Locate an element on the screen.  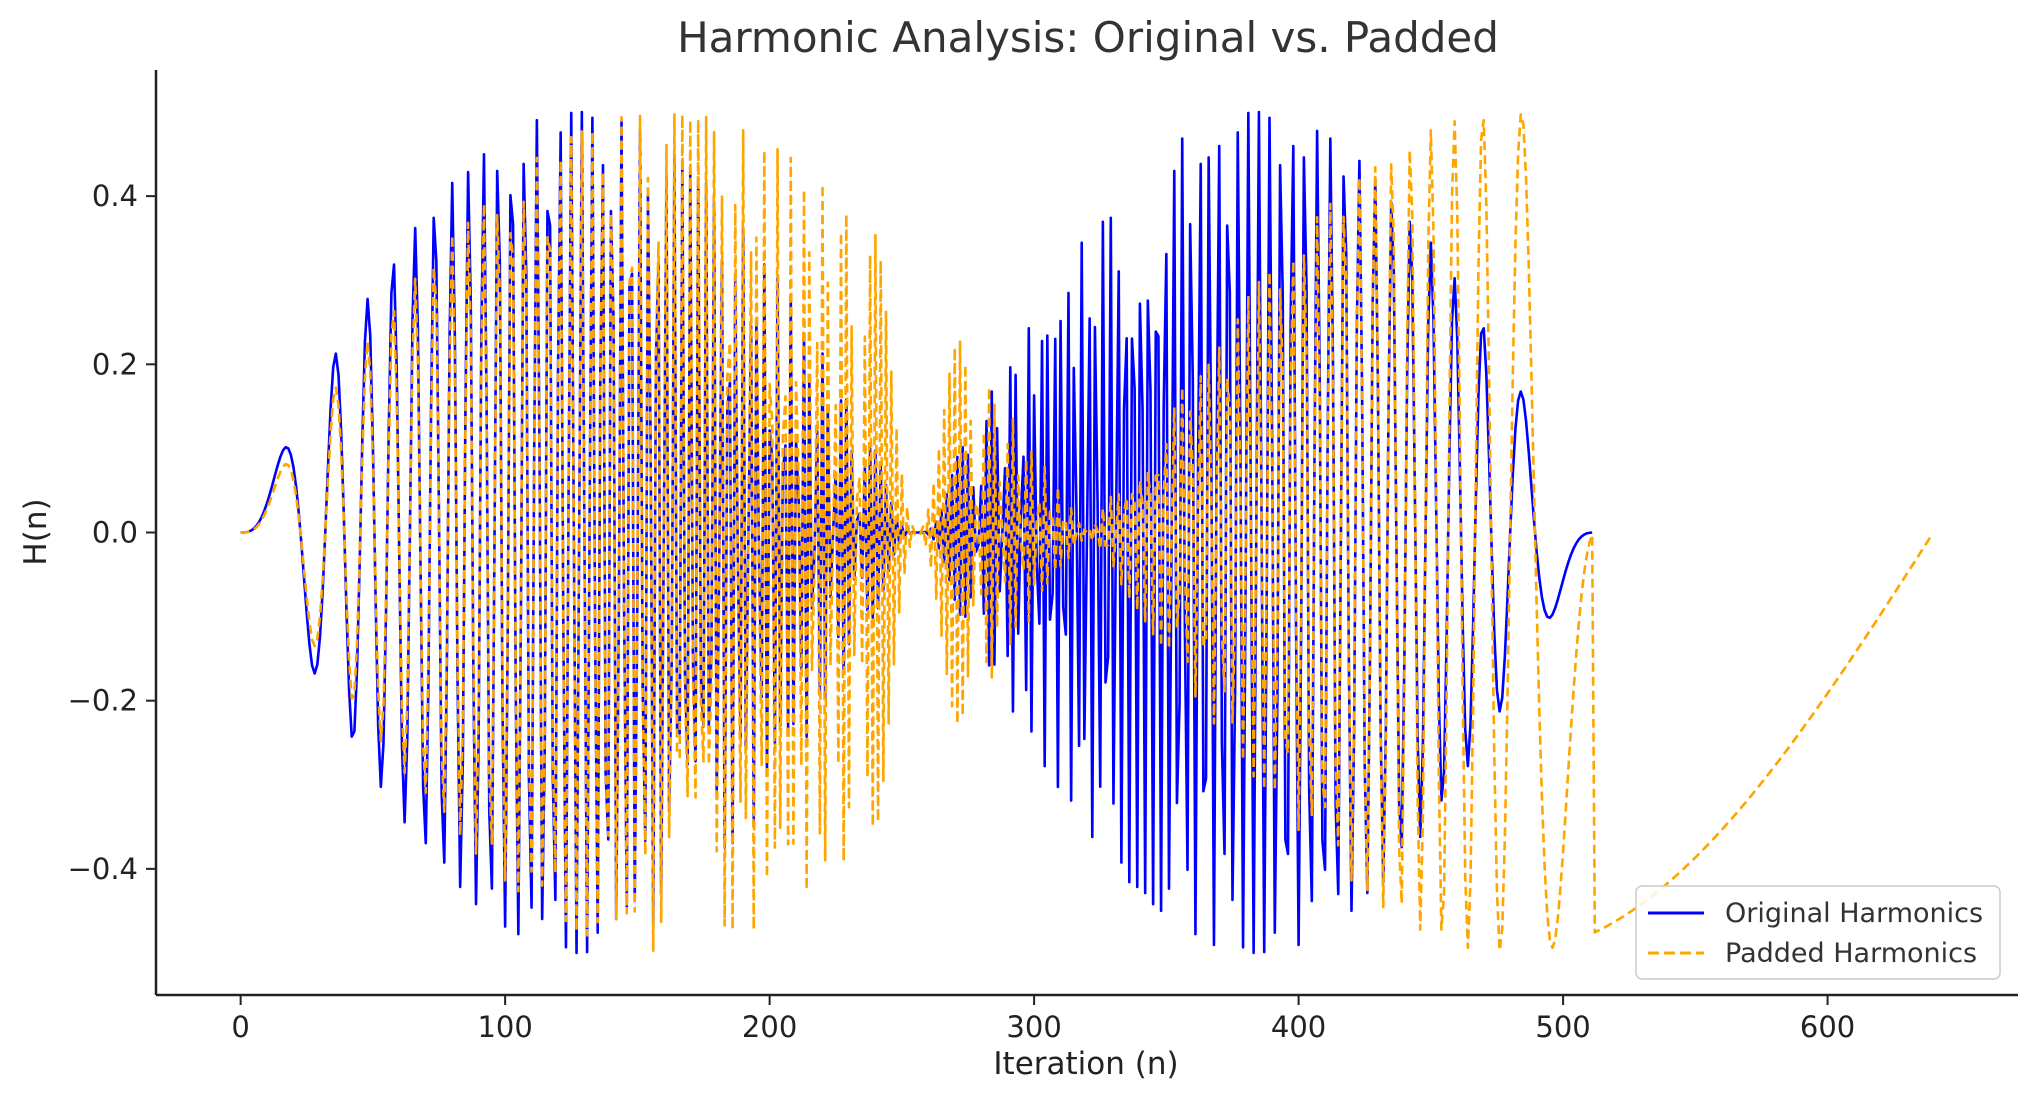
x-axis-label: Iteration (n) is located at coordinates (1085, 1064).